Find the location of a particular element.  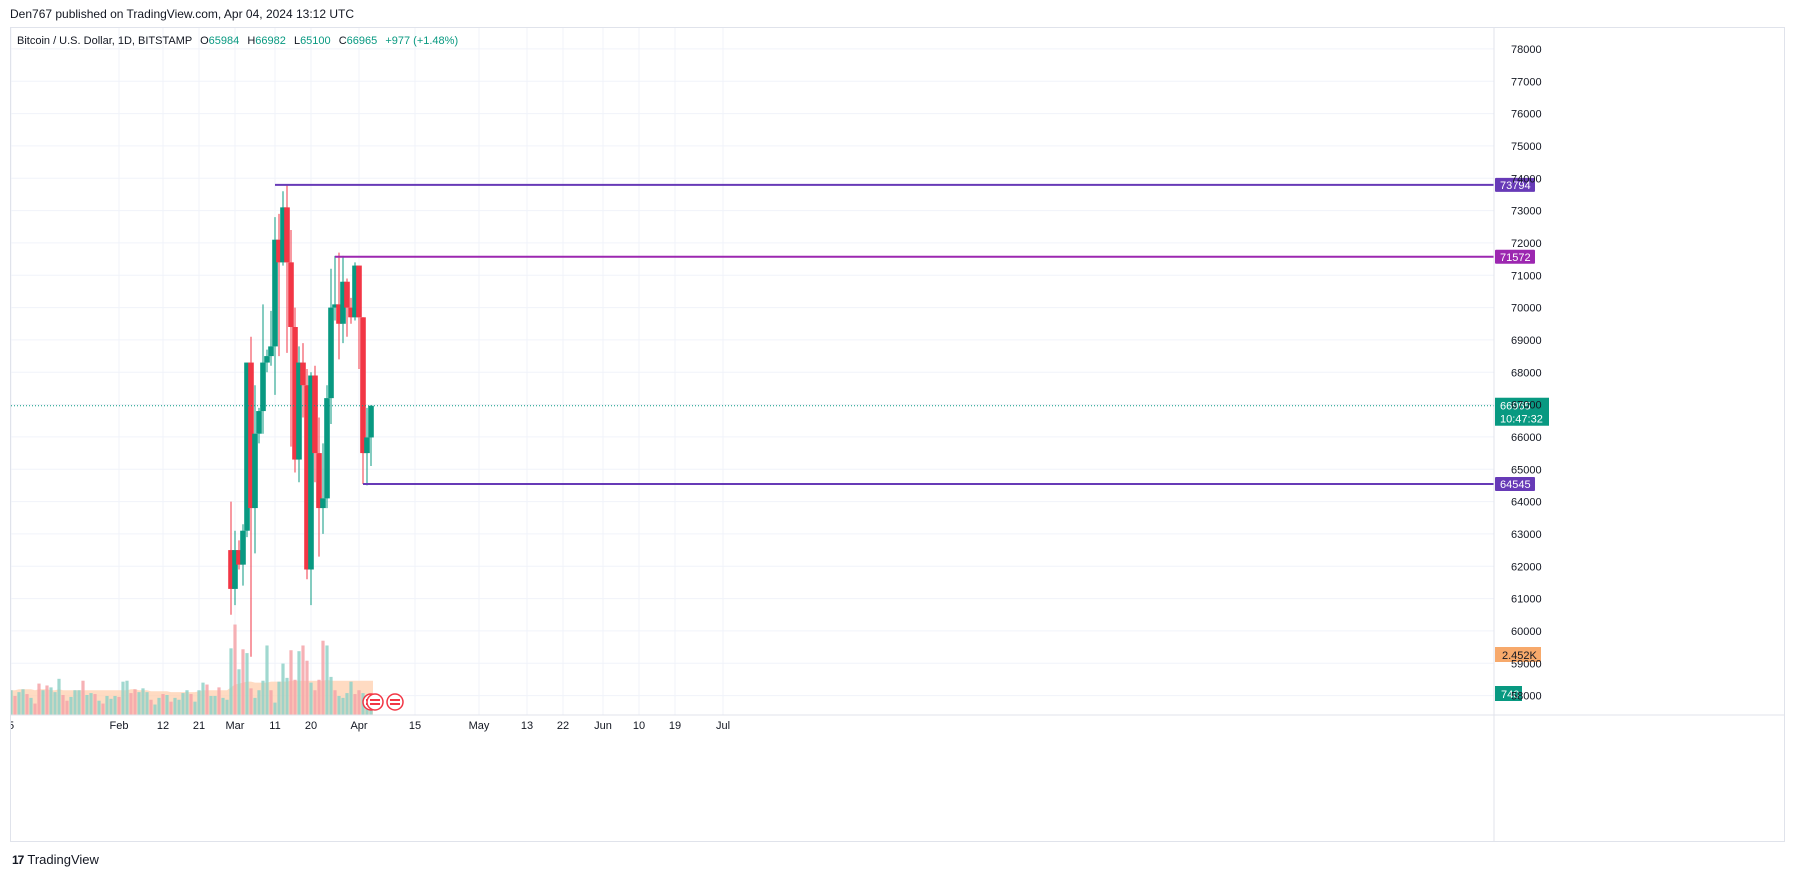

price-tick-label: 75000 is located at coordinates (1526, 147).